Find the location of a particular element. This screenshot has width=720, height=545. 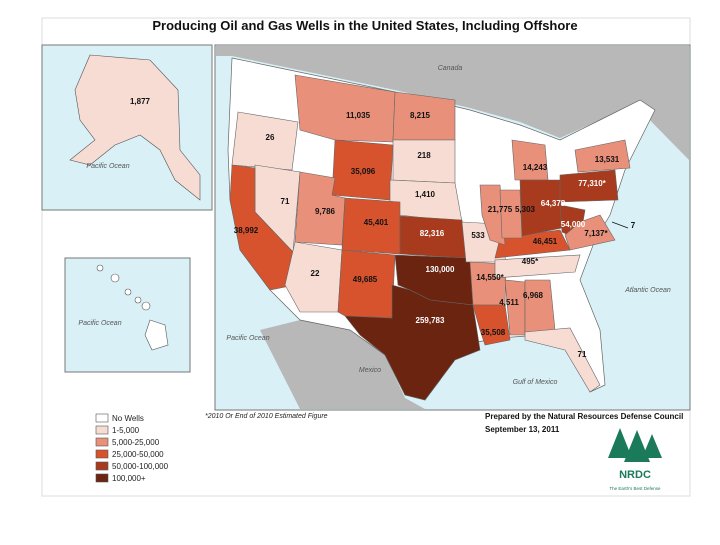

hawaii-inset is located at coordinates (127, 315).